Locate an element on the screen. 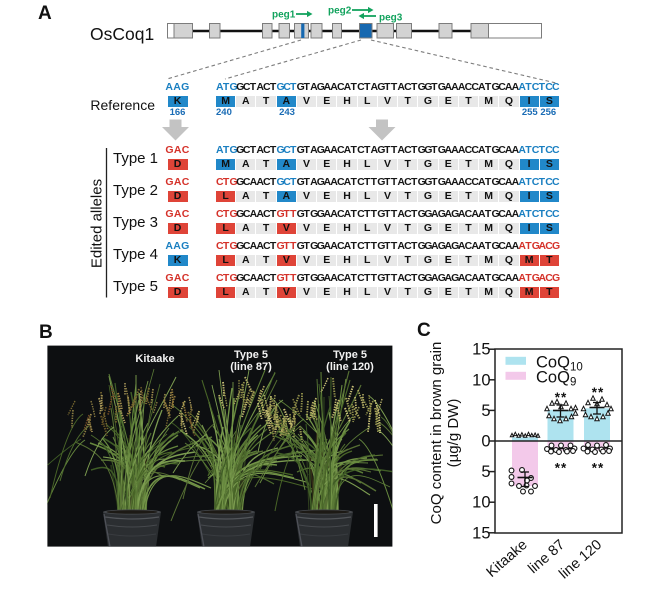 Image resolution: width=650 pixels, height=596 pixels. svg-text: peg2 is located at coordinates (340, 11).